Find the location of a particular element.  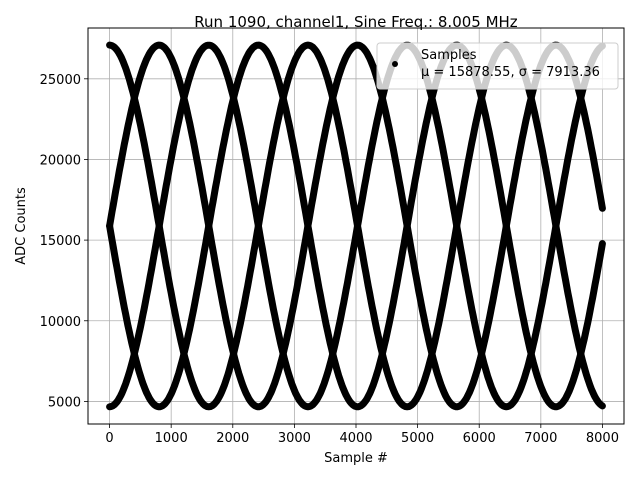

x-axis-label: Sample # is located at coordinates (356, 458).